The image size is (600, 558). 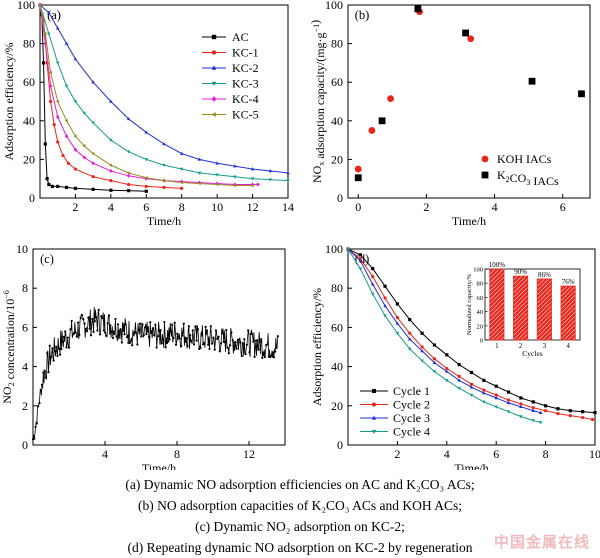 I want to click on chart-a-xtick-label-3: 8, so click(x=182, y=207).